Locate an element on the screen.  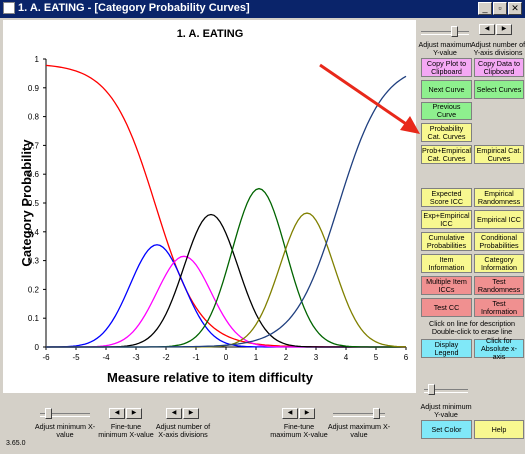
x-div-decrease: ◀ is located at coordinates (174, 413).